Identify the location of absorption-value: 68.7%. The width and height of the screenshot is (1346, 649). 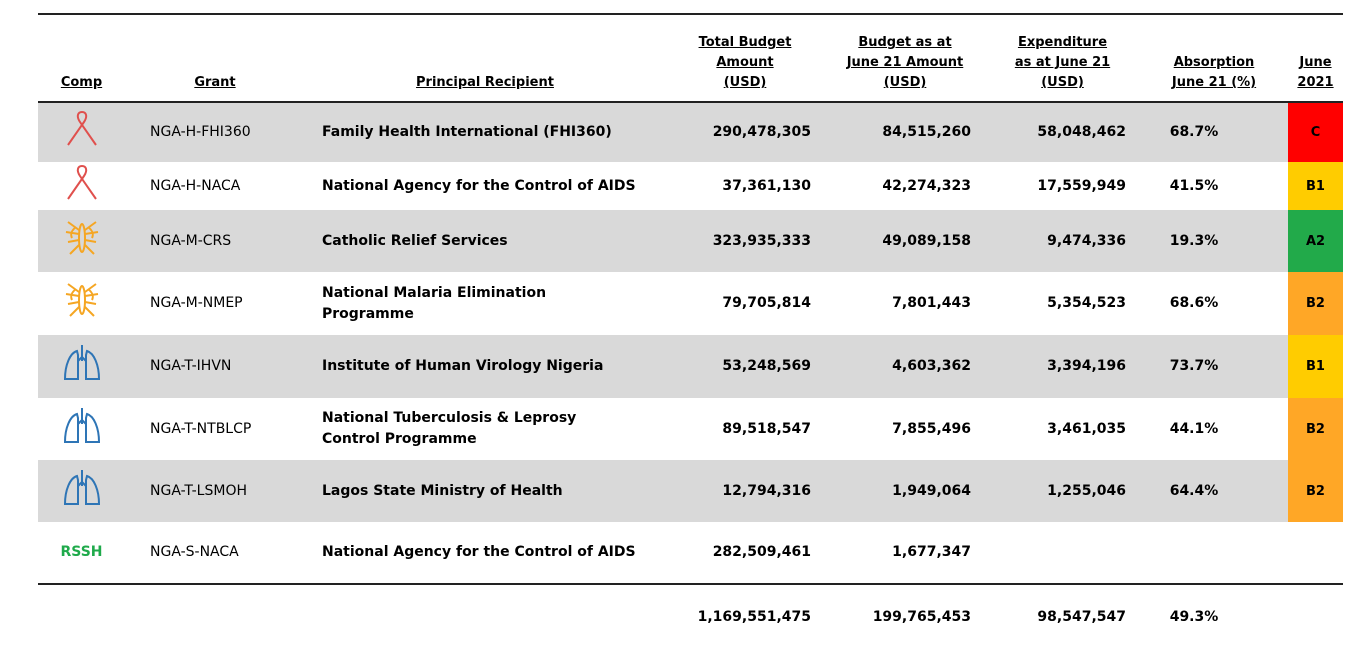
(1194, 132).